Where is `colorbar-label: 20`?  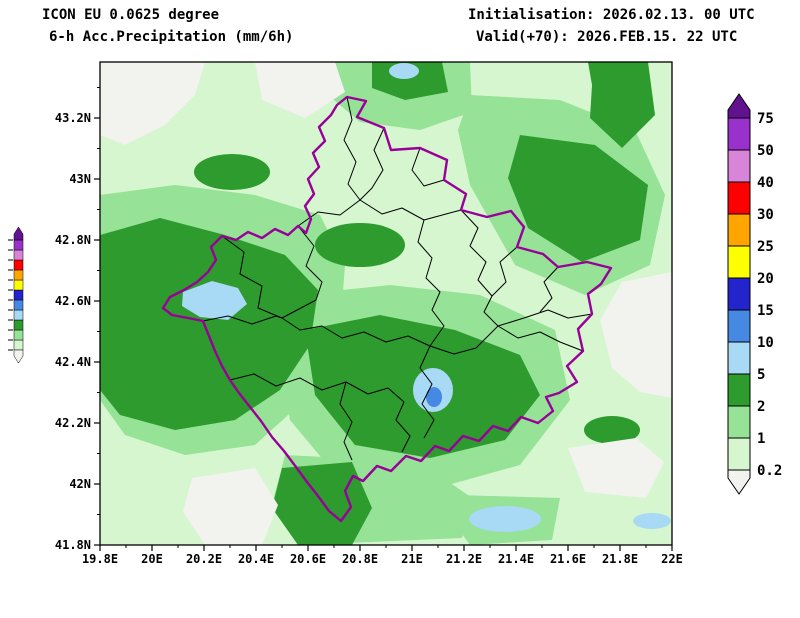
colorbar-label: 20 is located at coordinates (765, 279).